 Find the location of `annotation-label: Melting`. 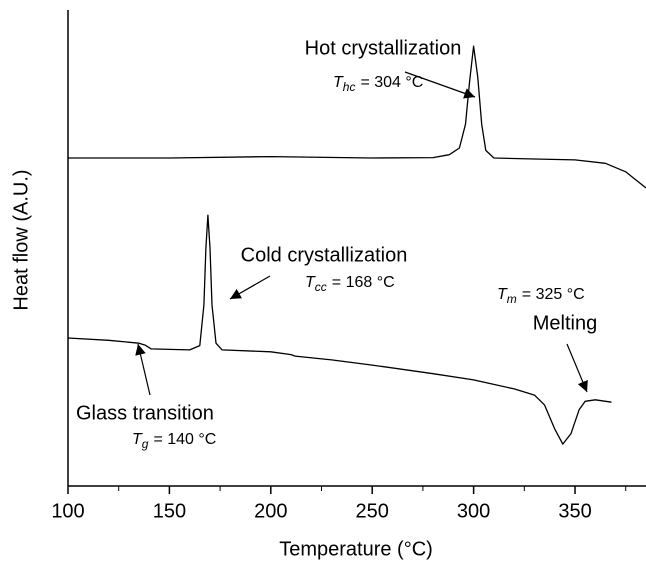

annotation-label: Melting is located at coordinates (565, 323).